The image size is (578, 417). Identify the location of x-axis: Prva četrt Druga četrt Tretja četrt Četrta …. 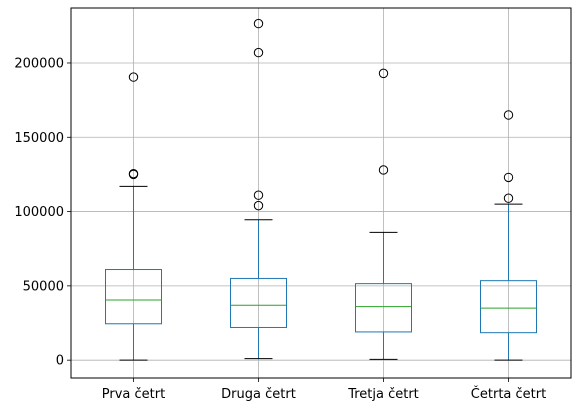
(324, 390).